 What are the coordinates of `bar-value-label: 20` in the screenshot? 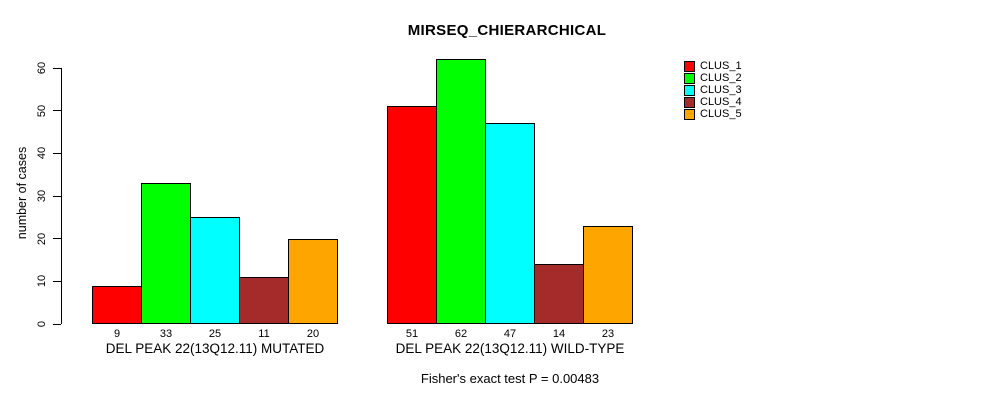 It's located at (313, 334).